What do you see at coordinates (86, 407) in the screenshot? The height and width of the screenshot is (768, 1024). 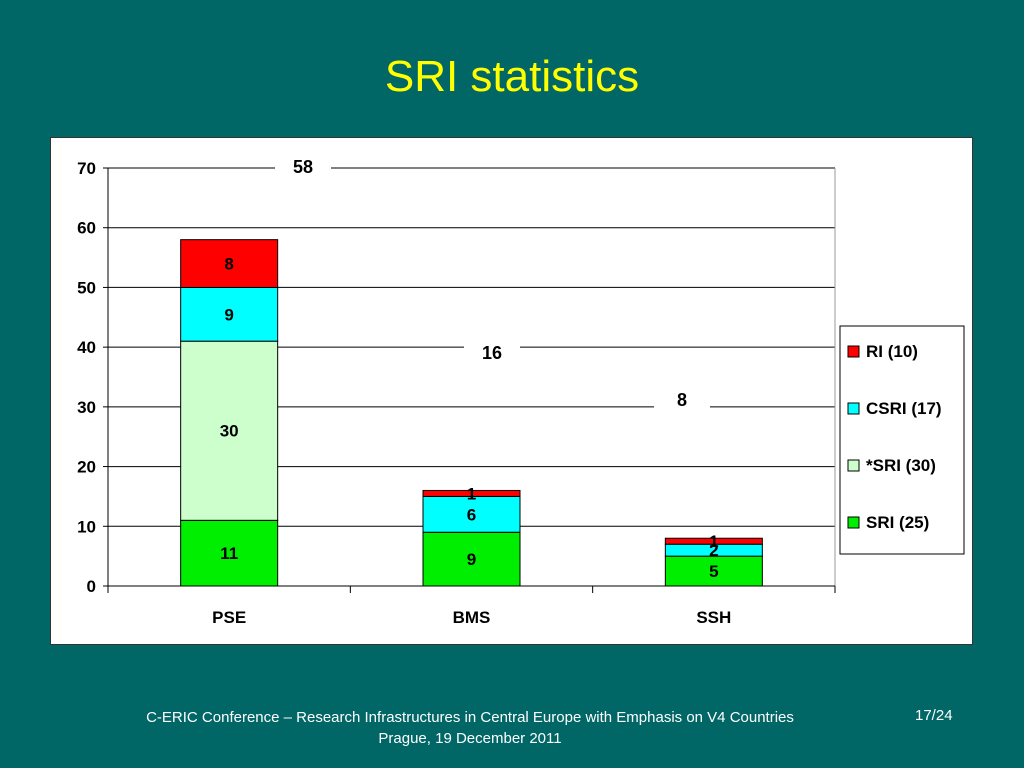 I see `y-tick-label: 30` at bounding box center [86, 407].